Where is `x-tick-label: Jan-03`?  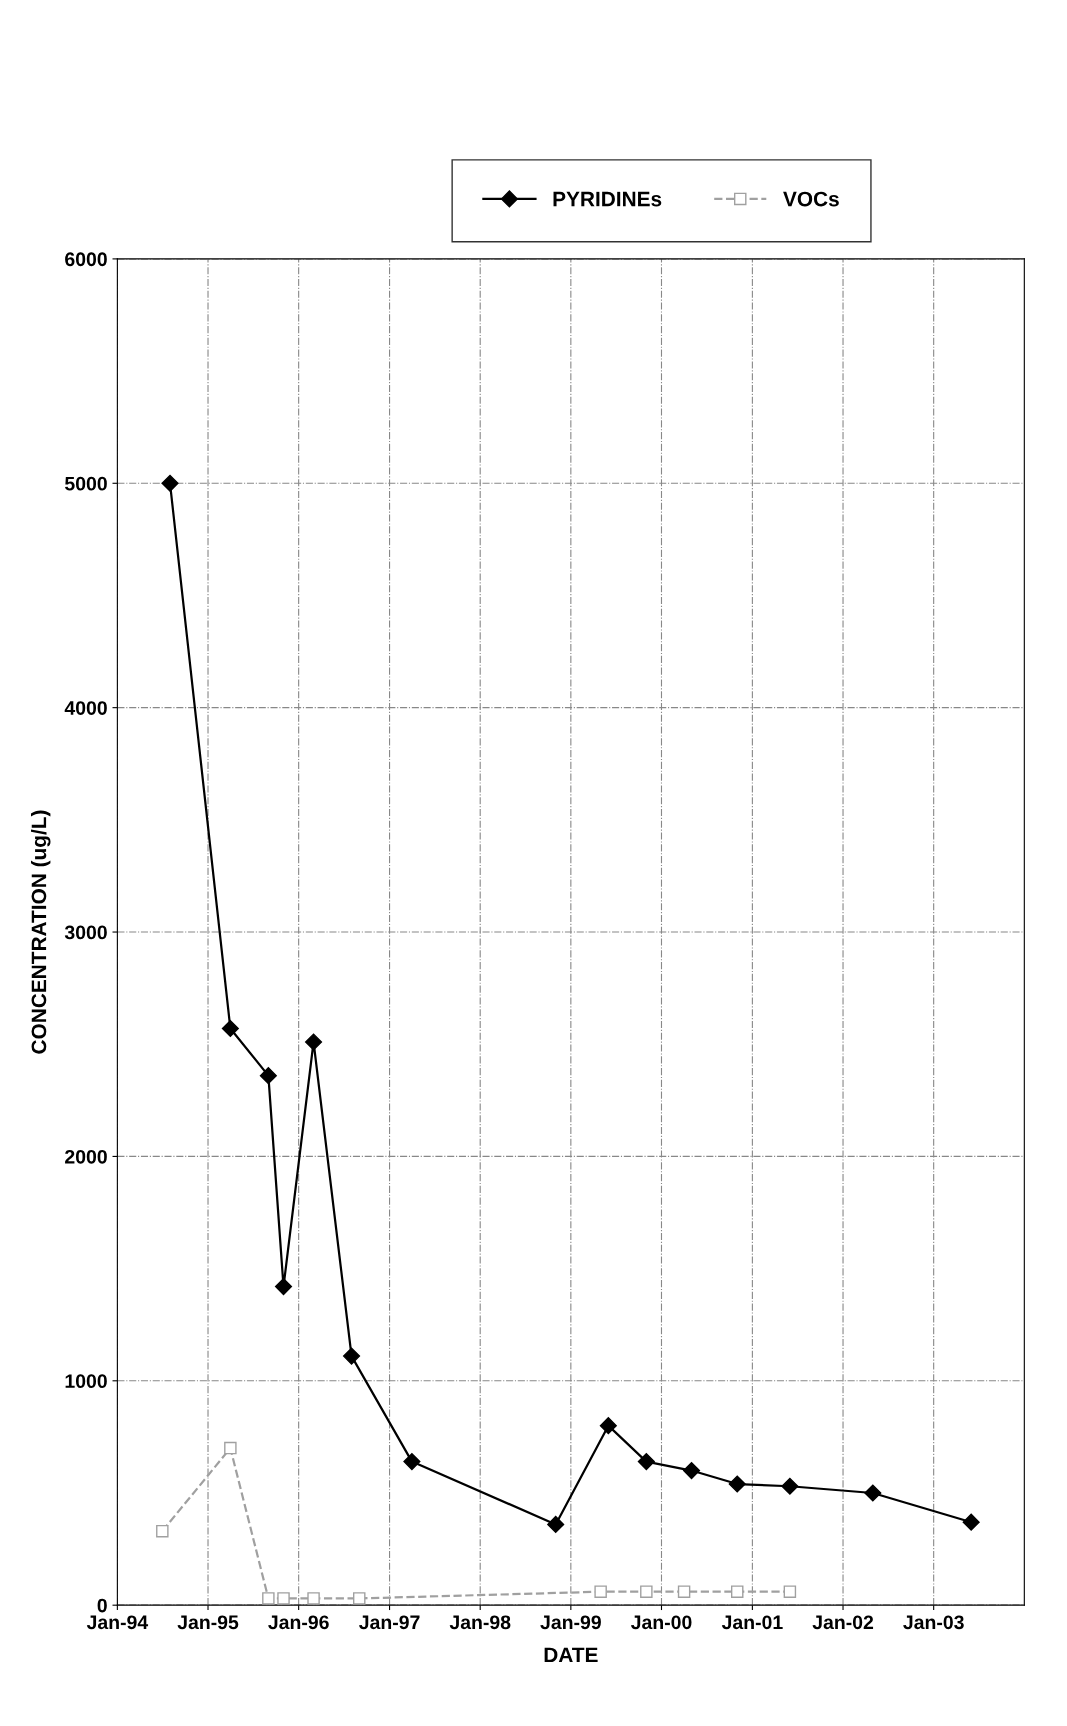
x-tick-label: Jan-03 is located at coordinates (933, 1622).